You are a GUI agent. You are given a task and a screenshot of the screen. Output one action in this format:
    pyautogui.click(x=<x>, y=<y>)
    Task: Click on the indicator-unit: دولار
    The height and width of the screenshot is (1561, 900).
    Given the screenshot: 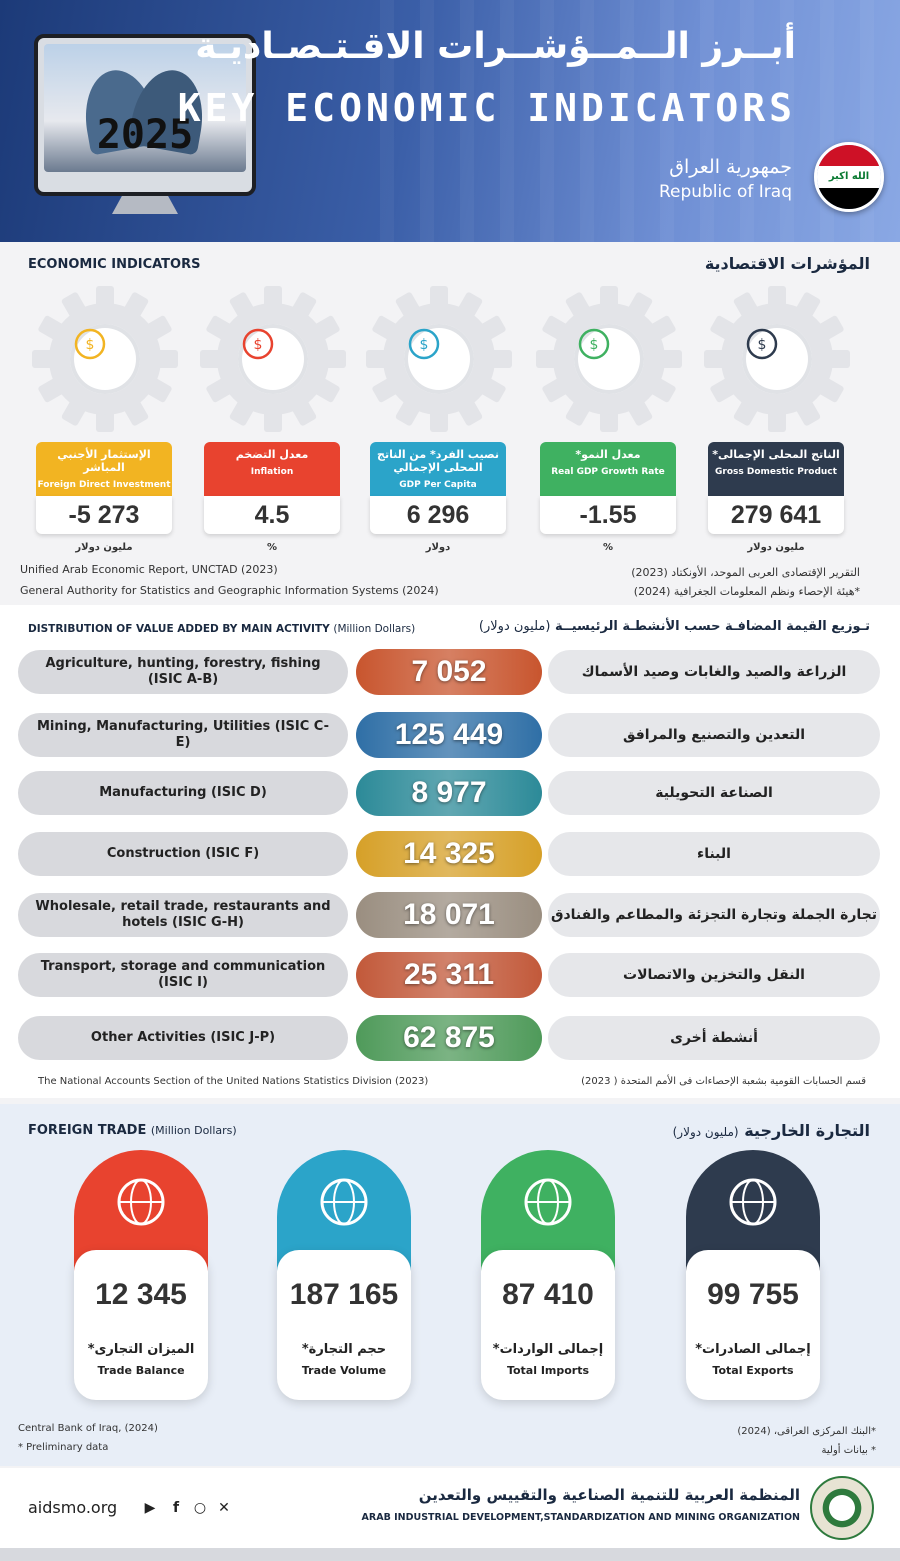 What is the action you would take?
    pyautogui.click(x=438, y=547)
    